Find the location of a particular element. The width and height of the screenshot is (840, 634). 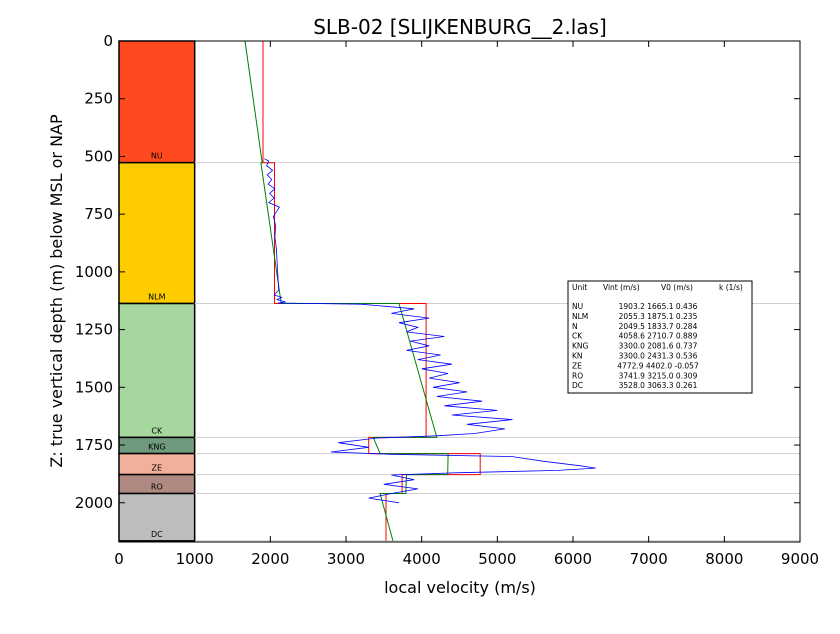

x-tick-label: 7000 is located at coordinates (649, 559).